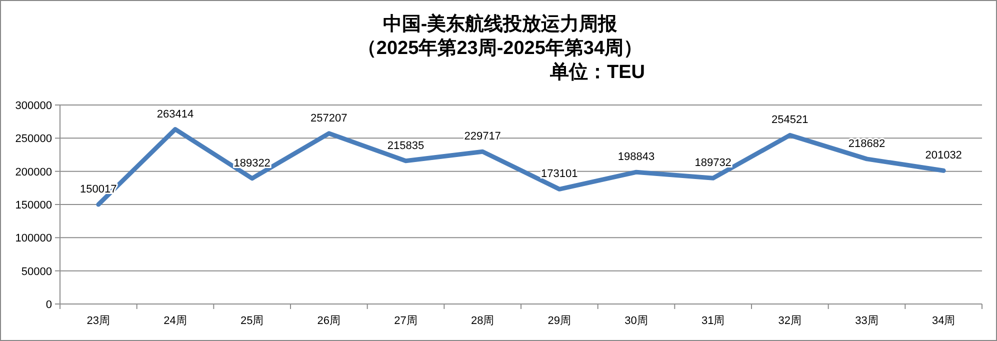 The width and height of the screenshot is (997, 341). What do you see at coordinates (406, 321) in the screenshot?
I see `x-tick-label: 27周` at bounding box center [406, 321].